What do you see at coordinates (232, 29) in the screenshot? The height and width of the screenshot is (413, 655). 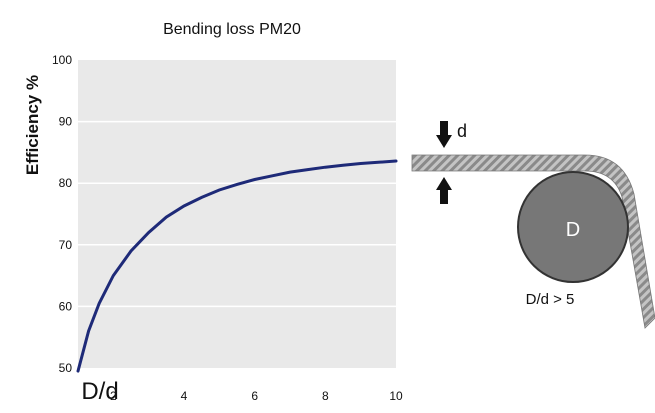 I see `chart-title: Bending loss PM20` at bounding box center [232, 29].